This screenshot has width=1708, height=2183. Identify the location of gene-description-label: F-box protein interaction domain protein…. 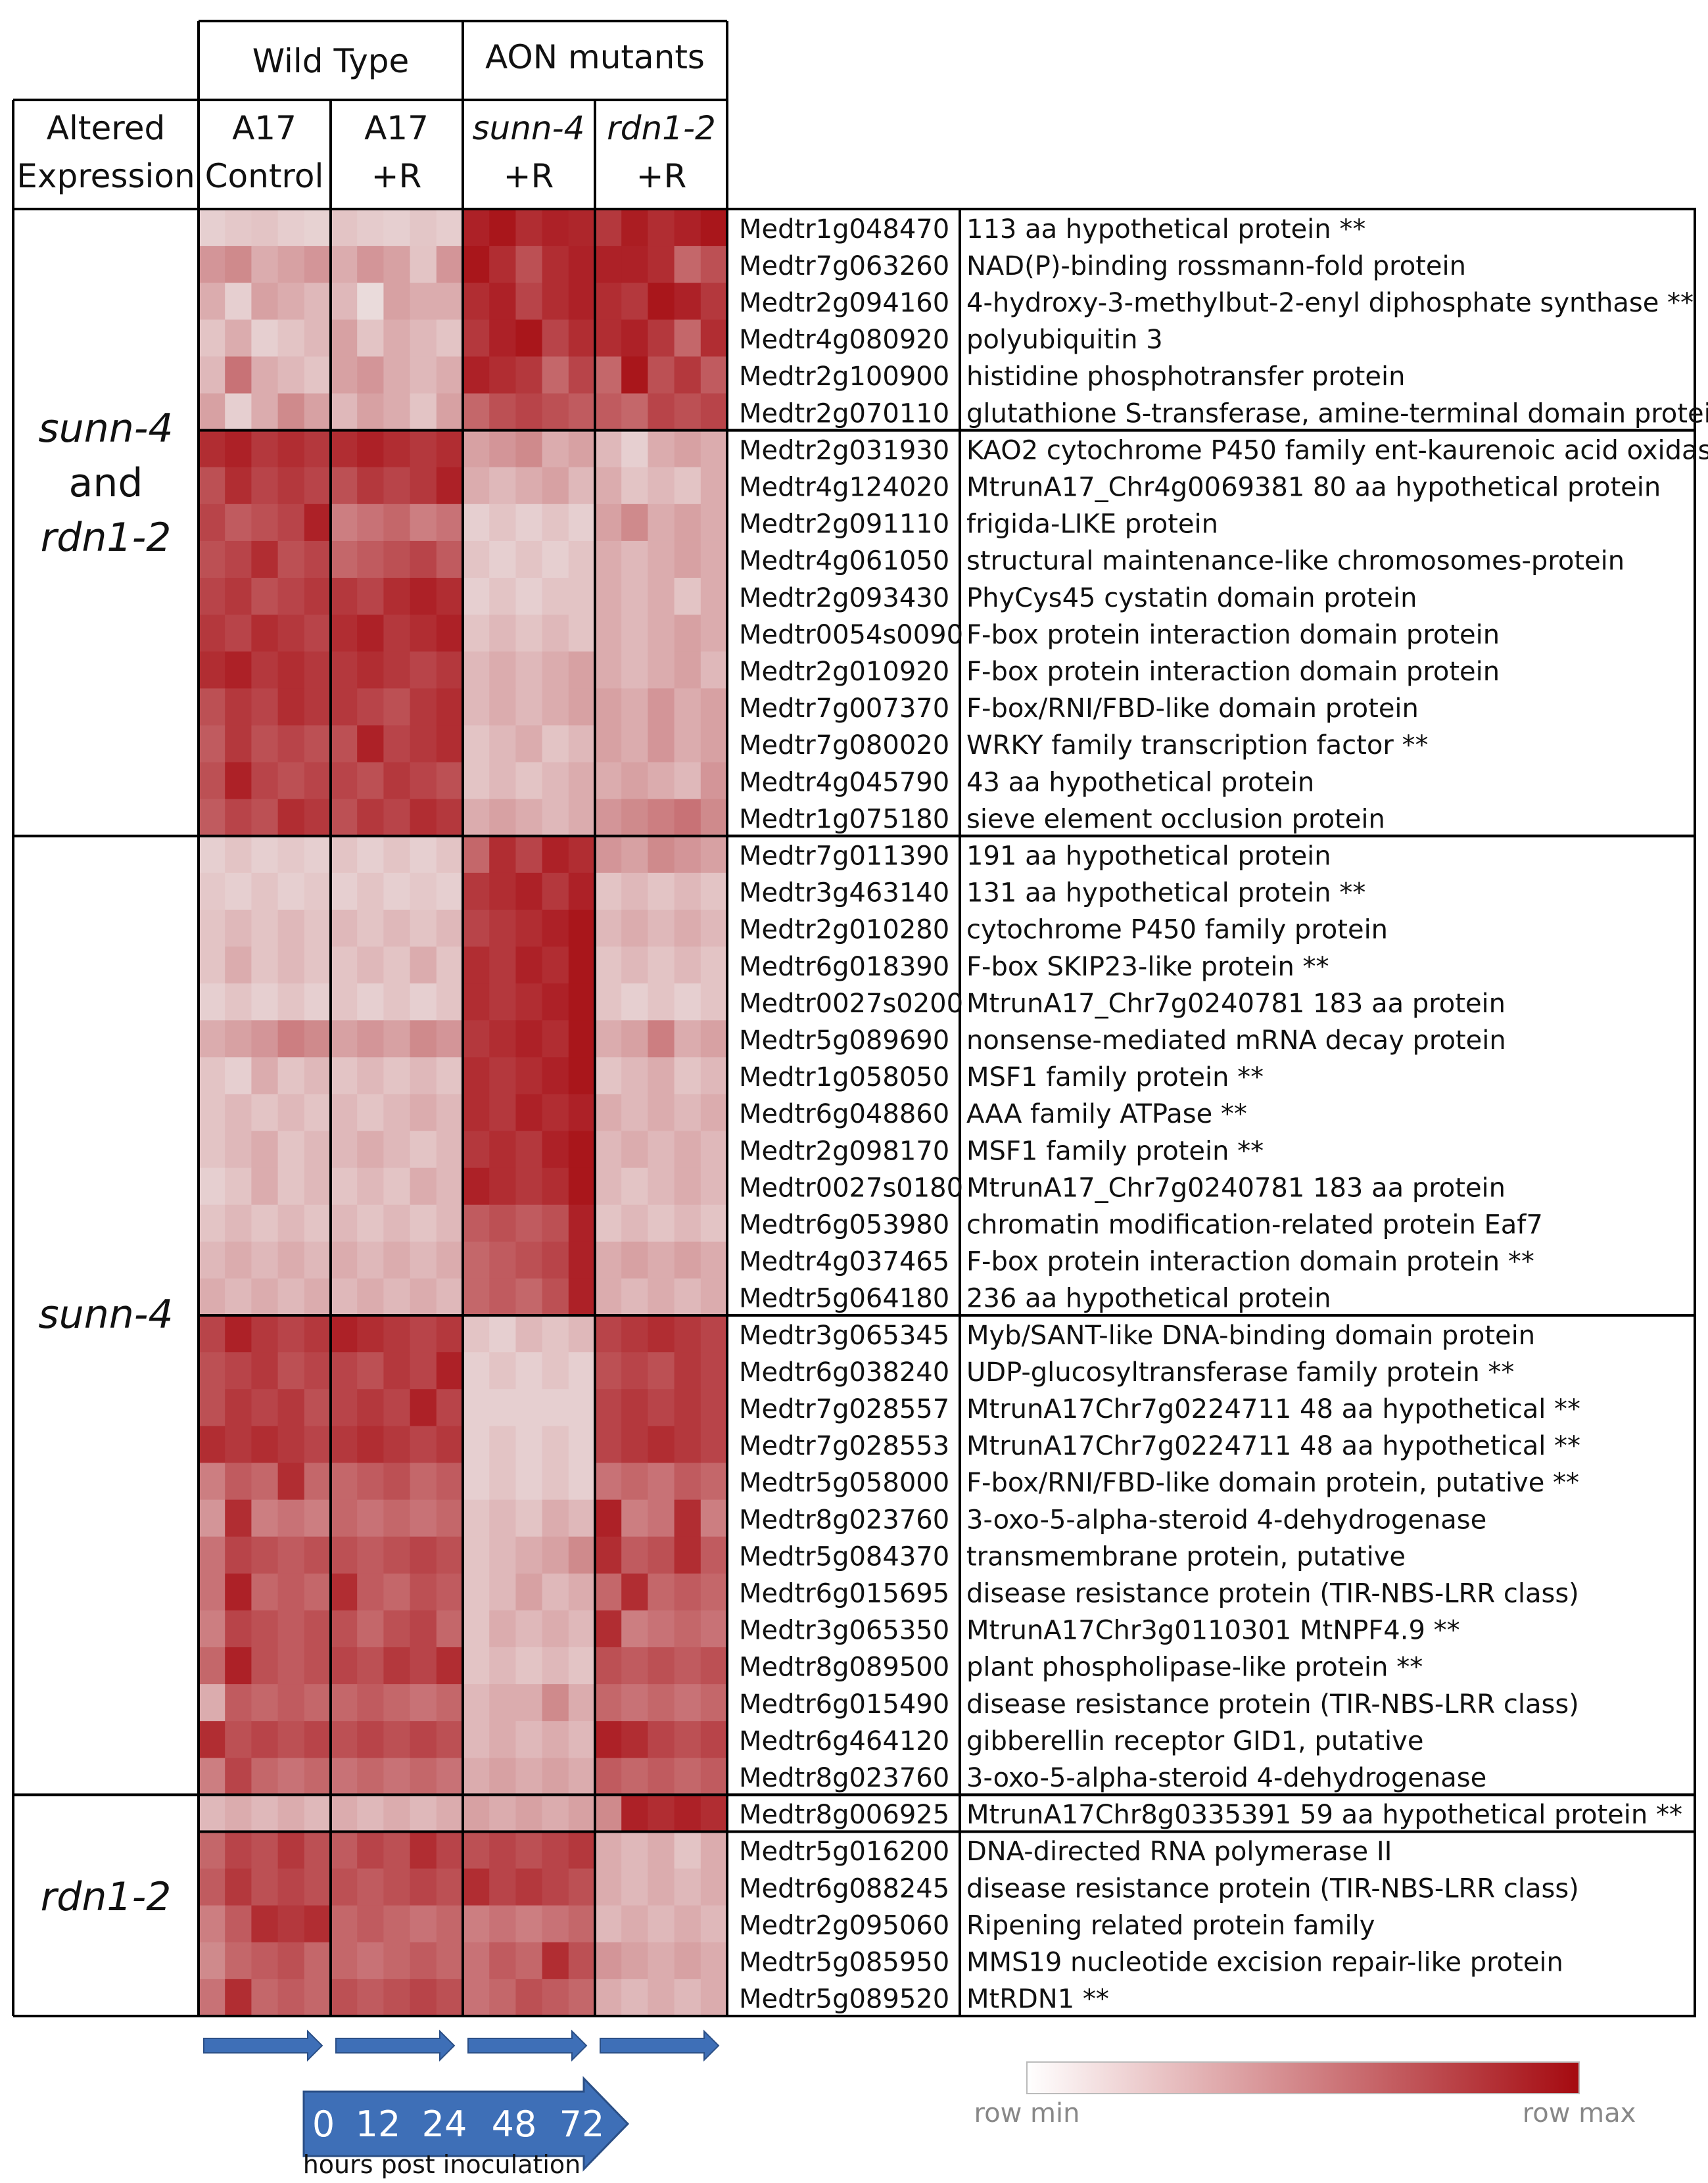
(1250, 1262).